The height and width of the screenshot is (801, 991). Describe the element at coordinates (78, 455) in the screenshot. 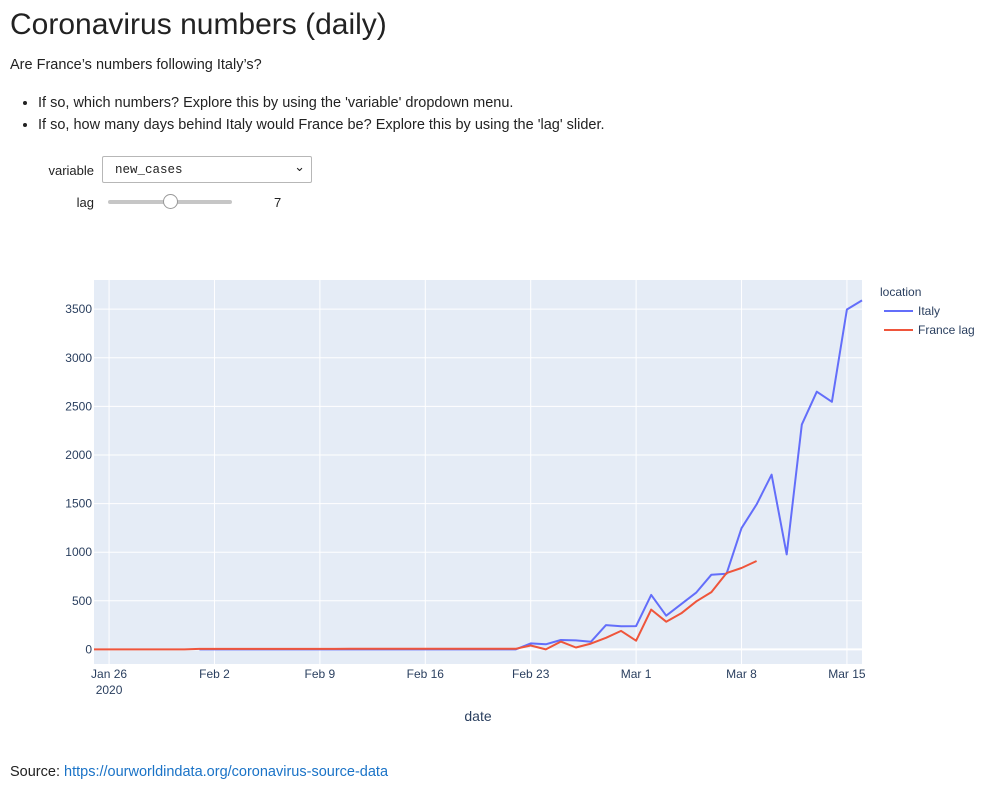

I see `y-tick-label: 2000` at that location.